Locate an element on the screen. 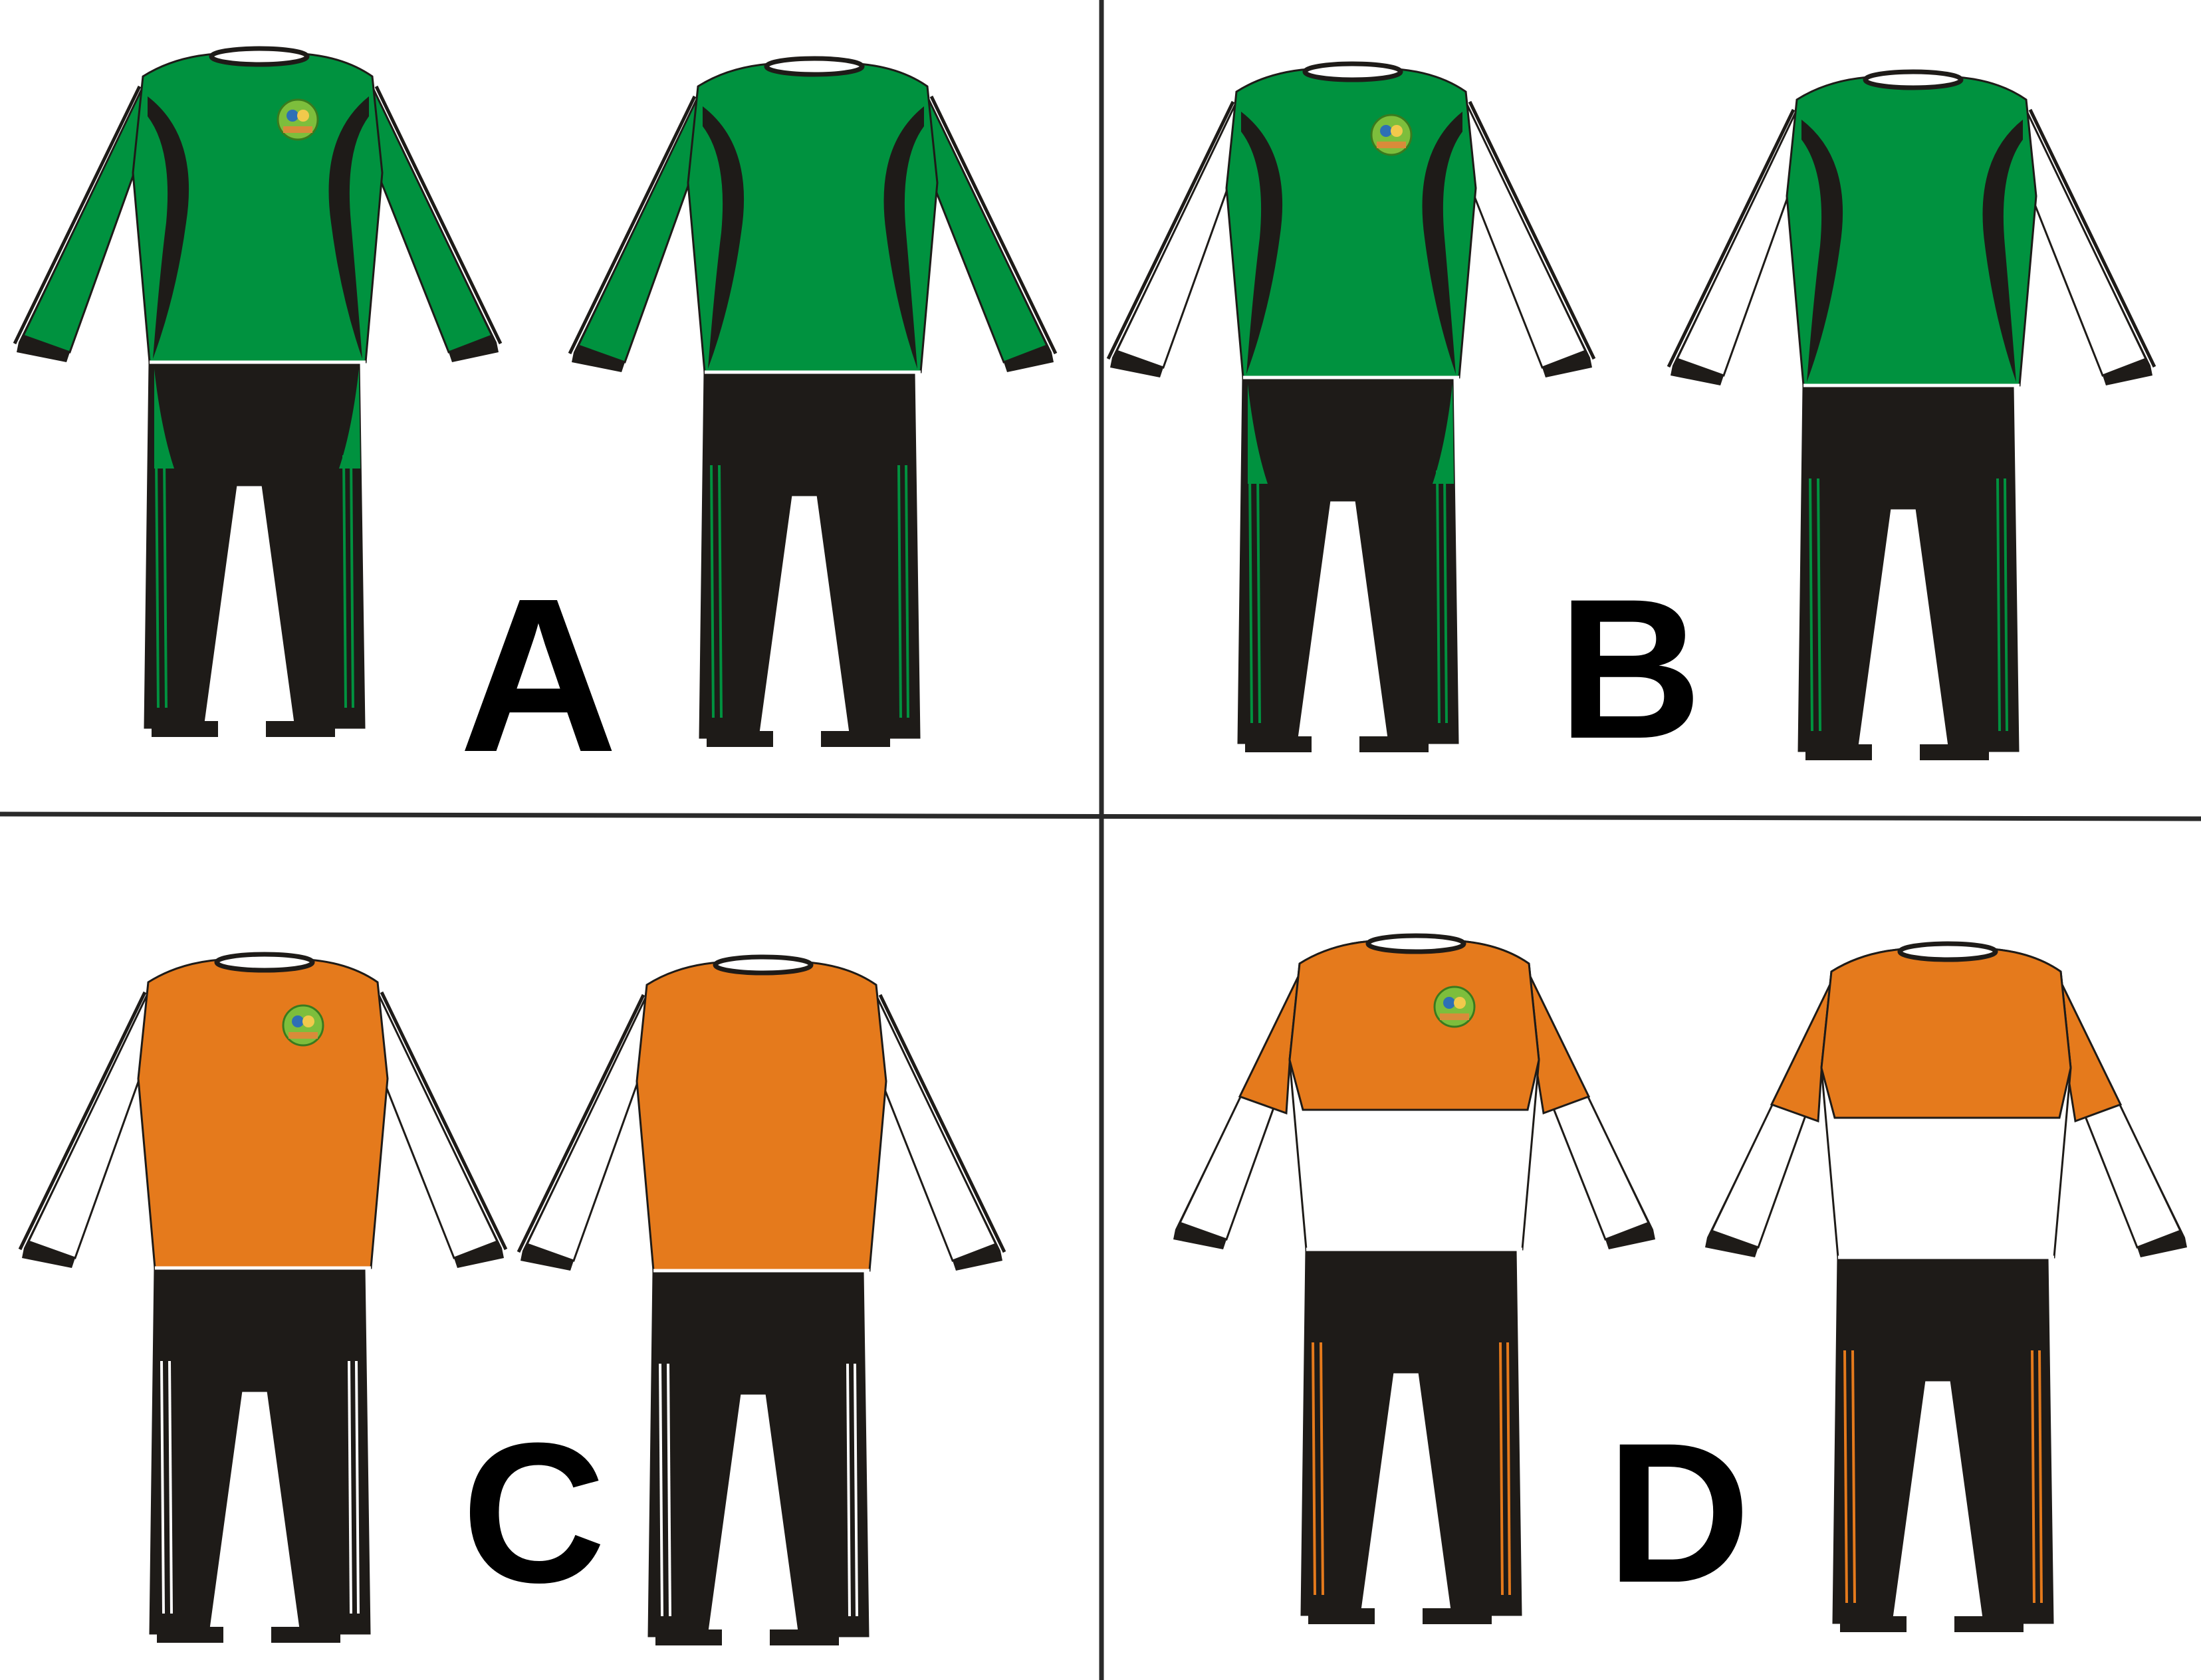 This screenshot has height=1680, width=2201. quadrant-label-c: C is located at coordinates (534, 1512).